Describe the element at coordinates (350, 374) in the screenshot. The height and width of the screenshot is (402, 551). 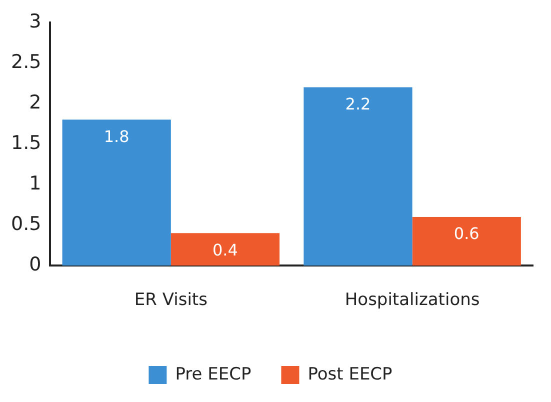
I see `legend-label: Post EECP` at that location.